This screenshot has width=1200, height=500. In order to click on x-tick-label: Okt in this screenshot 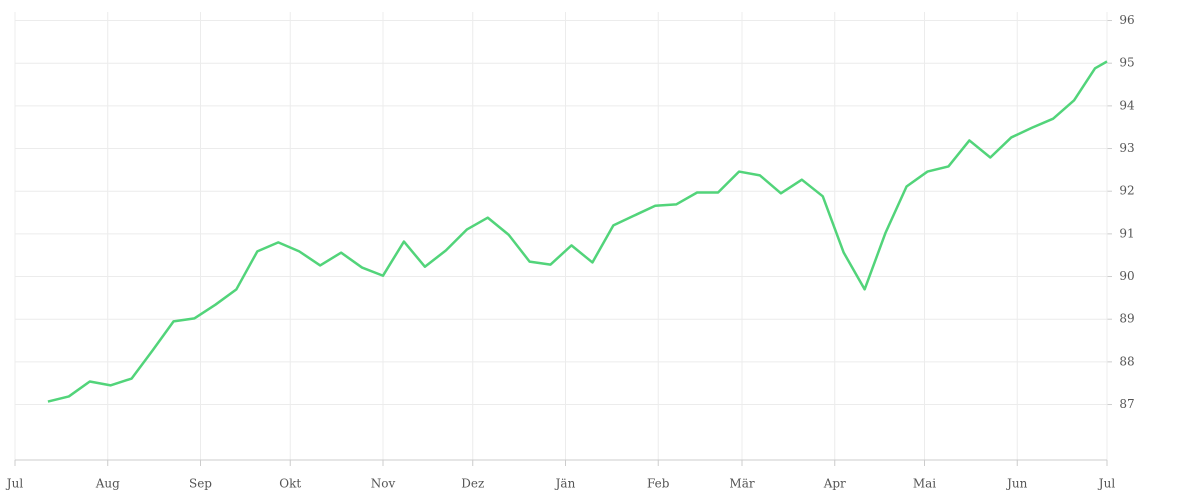, I will do `click(290, 484)`.